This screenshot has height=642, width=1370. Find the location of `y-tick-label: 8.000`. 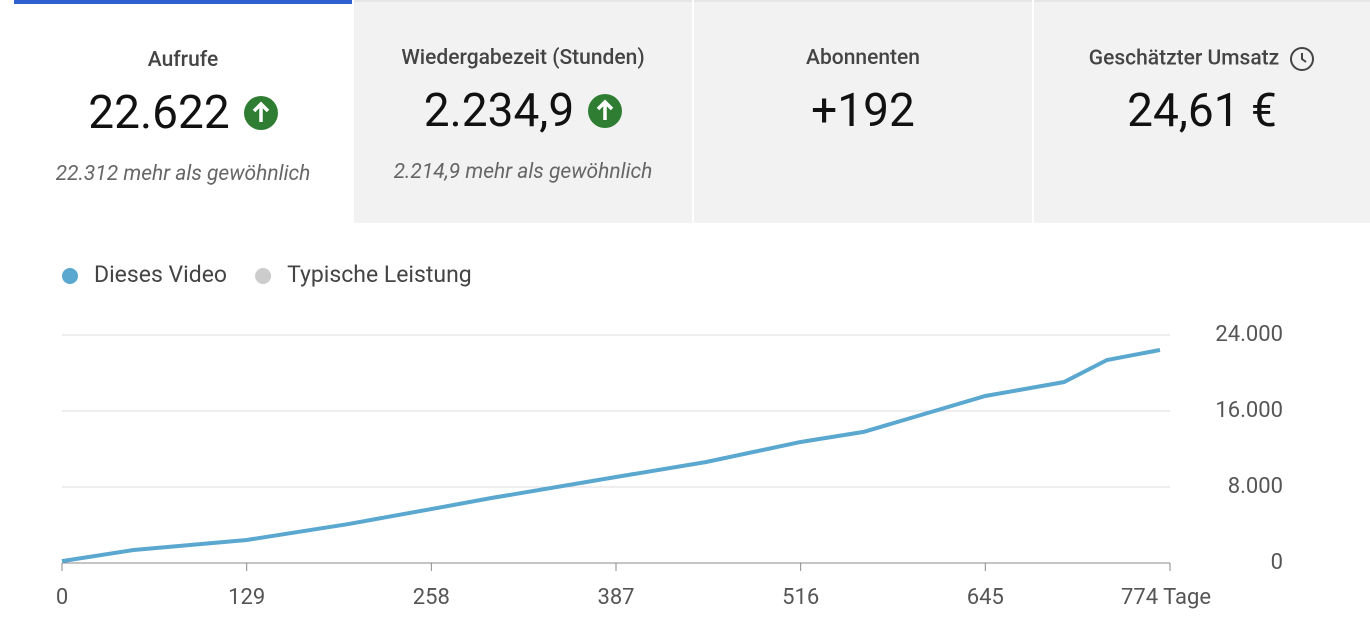

y-tick-label: 8.000 is located at coordinates (1255, 486).